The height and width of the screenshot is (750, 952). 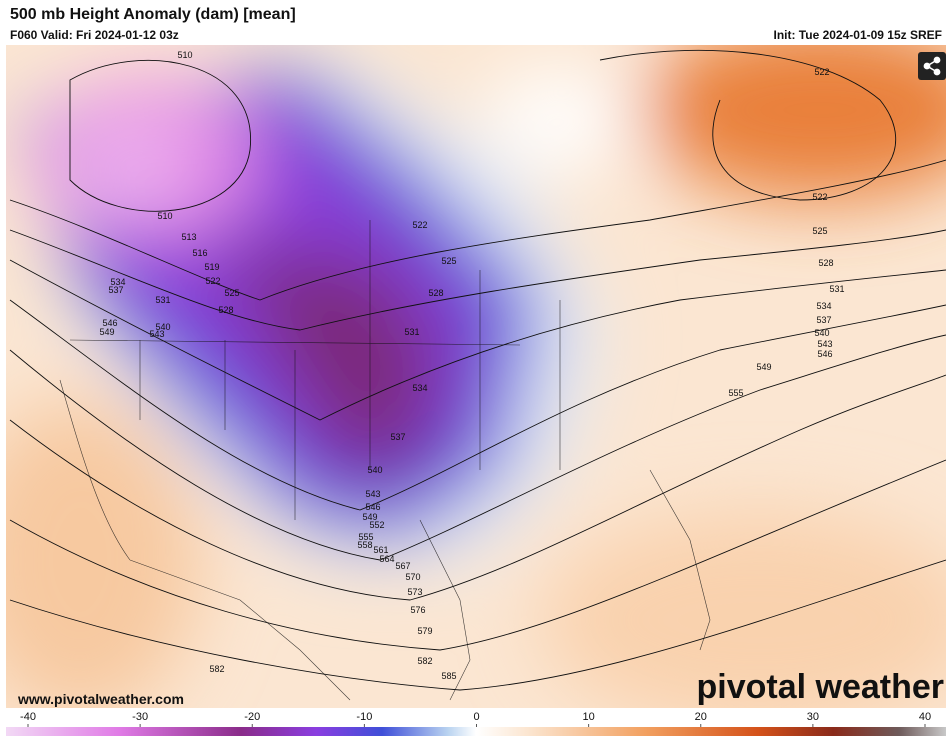 I want to click on share-icon, so click(x=932, y=66).